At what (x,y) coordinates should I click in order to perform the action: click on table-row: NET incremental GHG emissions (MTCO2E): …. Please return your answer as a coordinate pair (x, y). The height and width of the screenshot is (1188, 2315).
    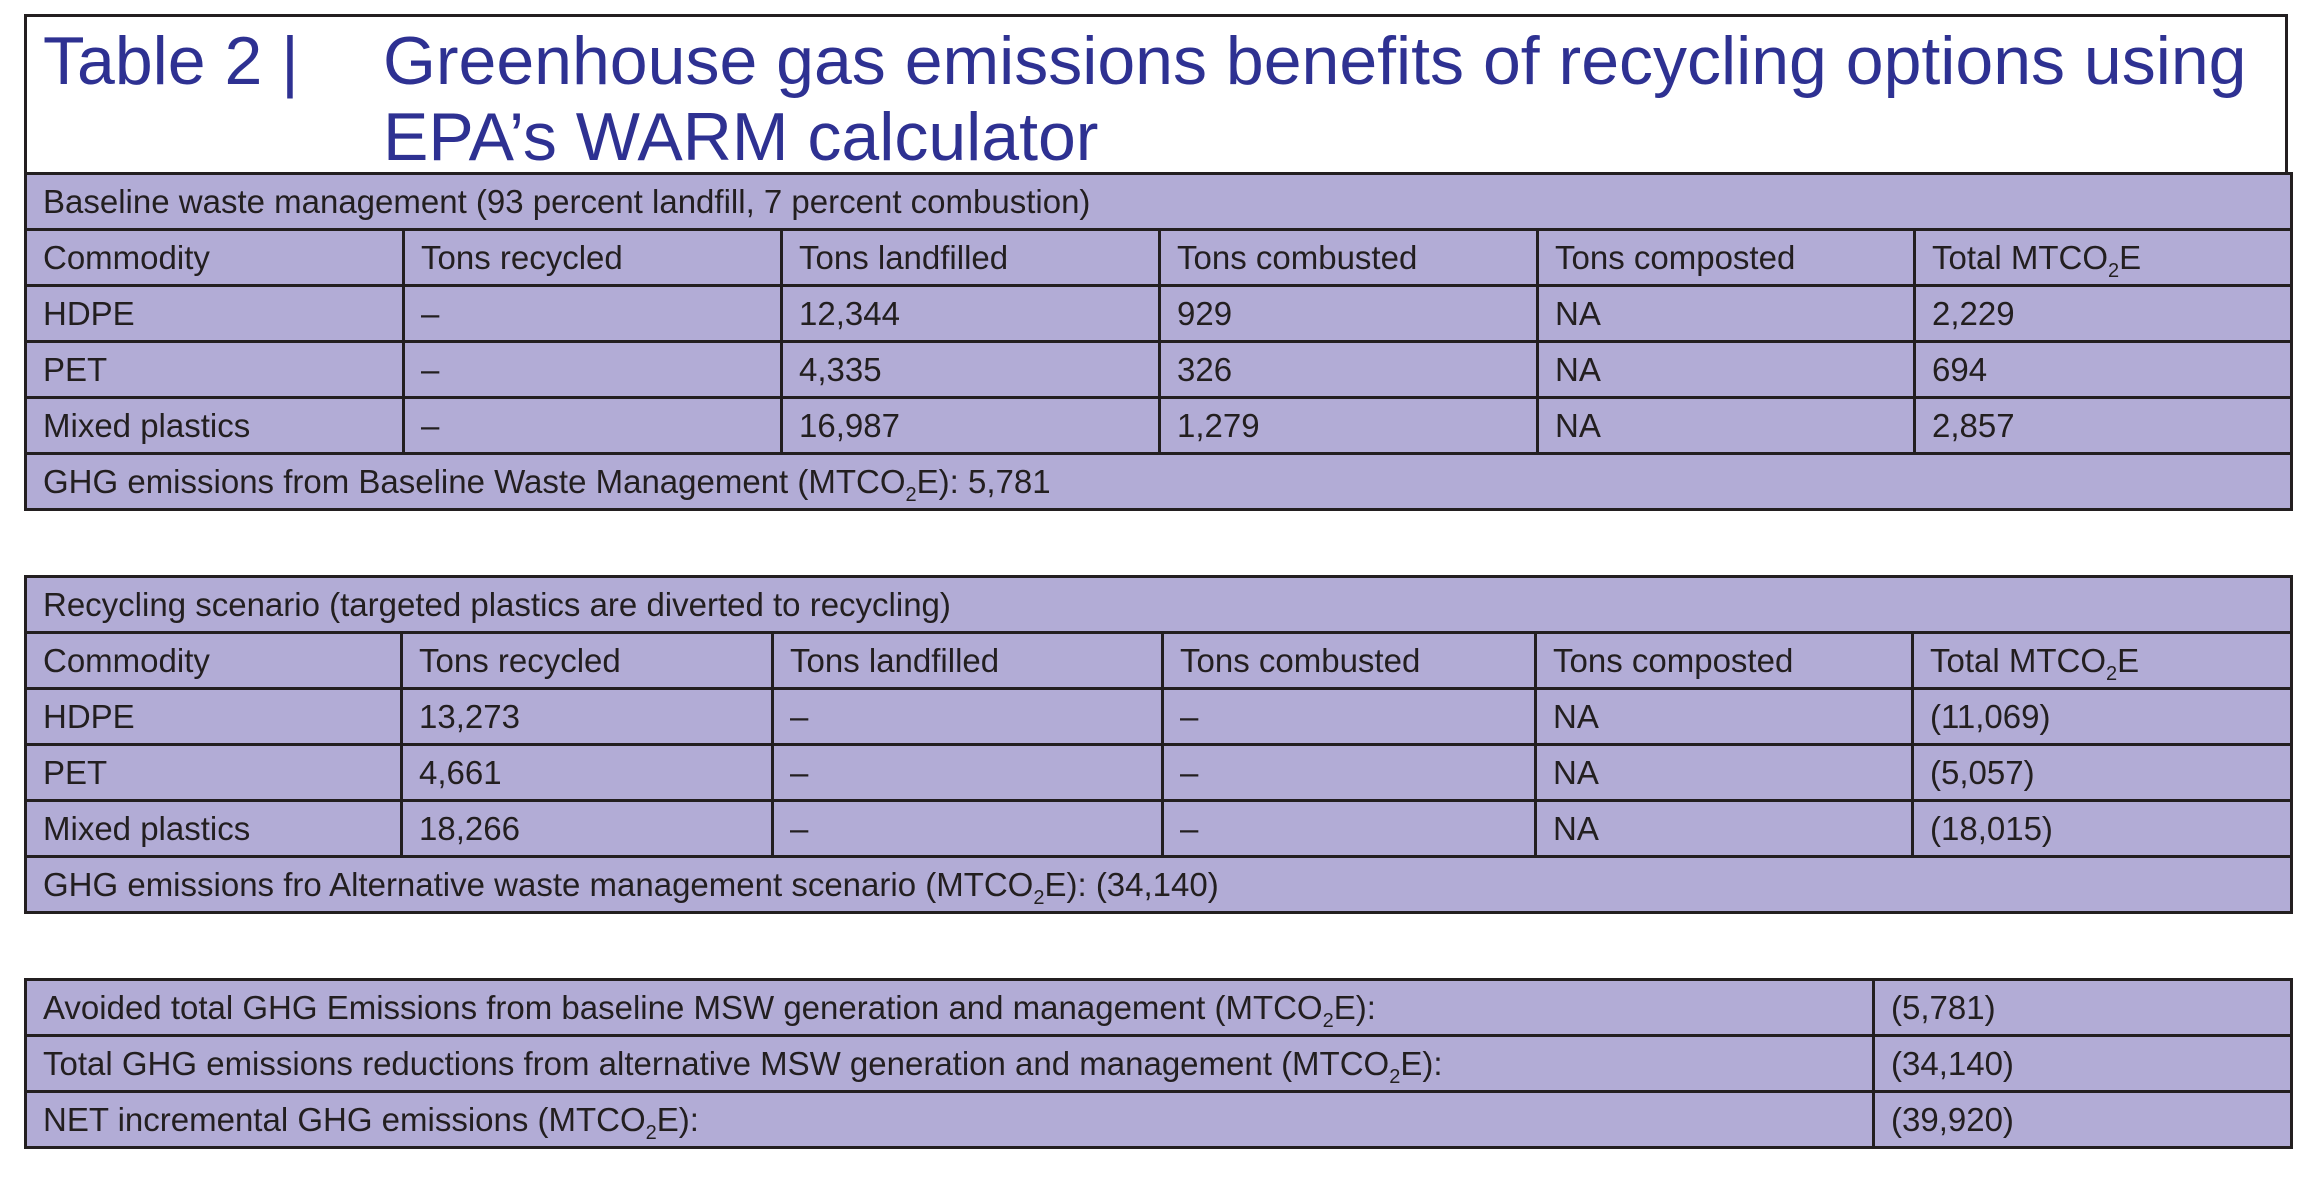
    Looking at the image, I should click on (1158, 1119).